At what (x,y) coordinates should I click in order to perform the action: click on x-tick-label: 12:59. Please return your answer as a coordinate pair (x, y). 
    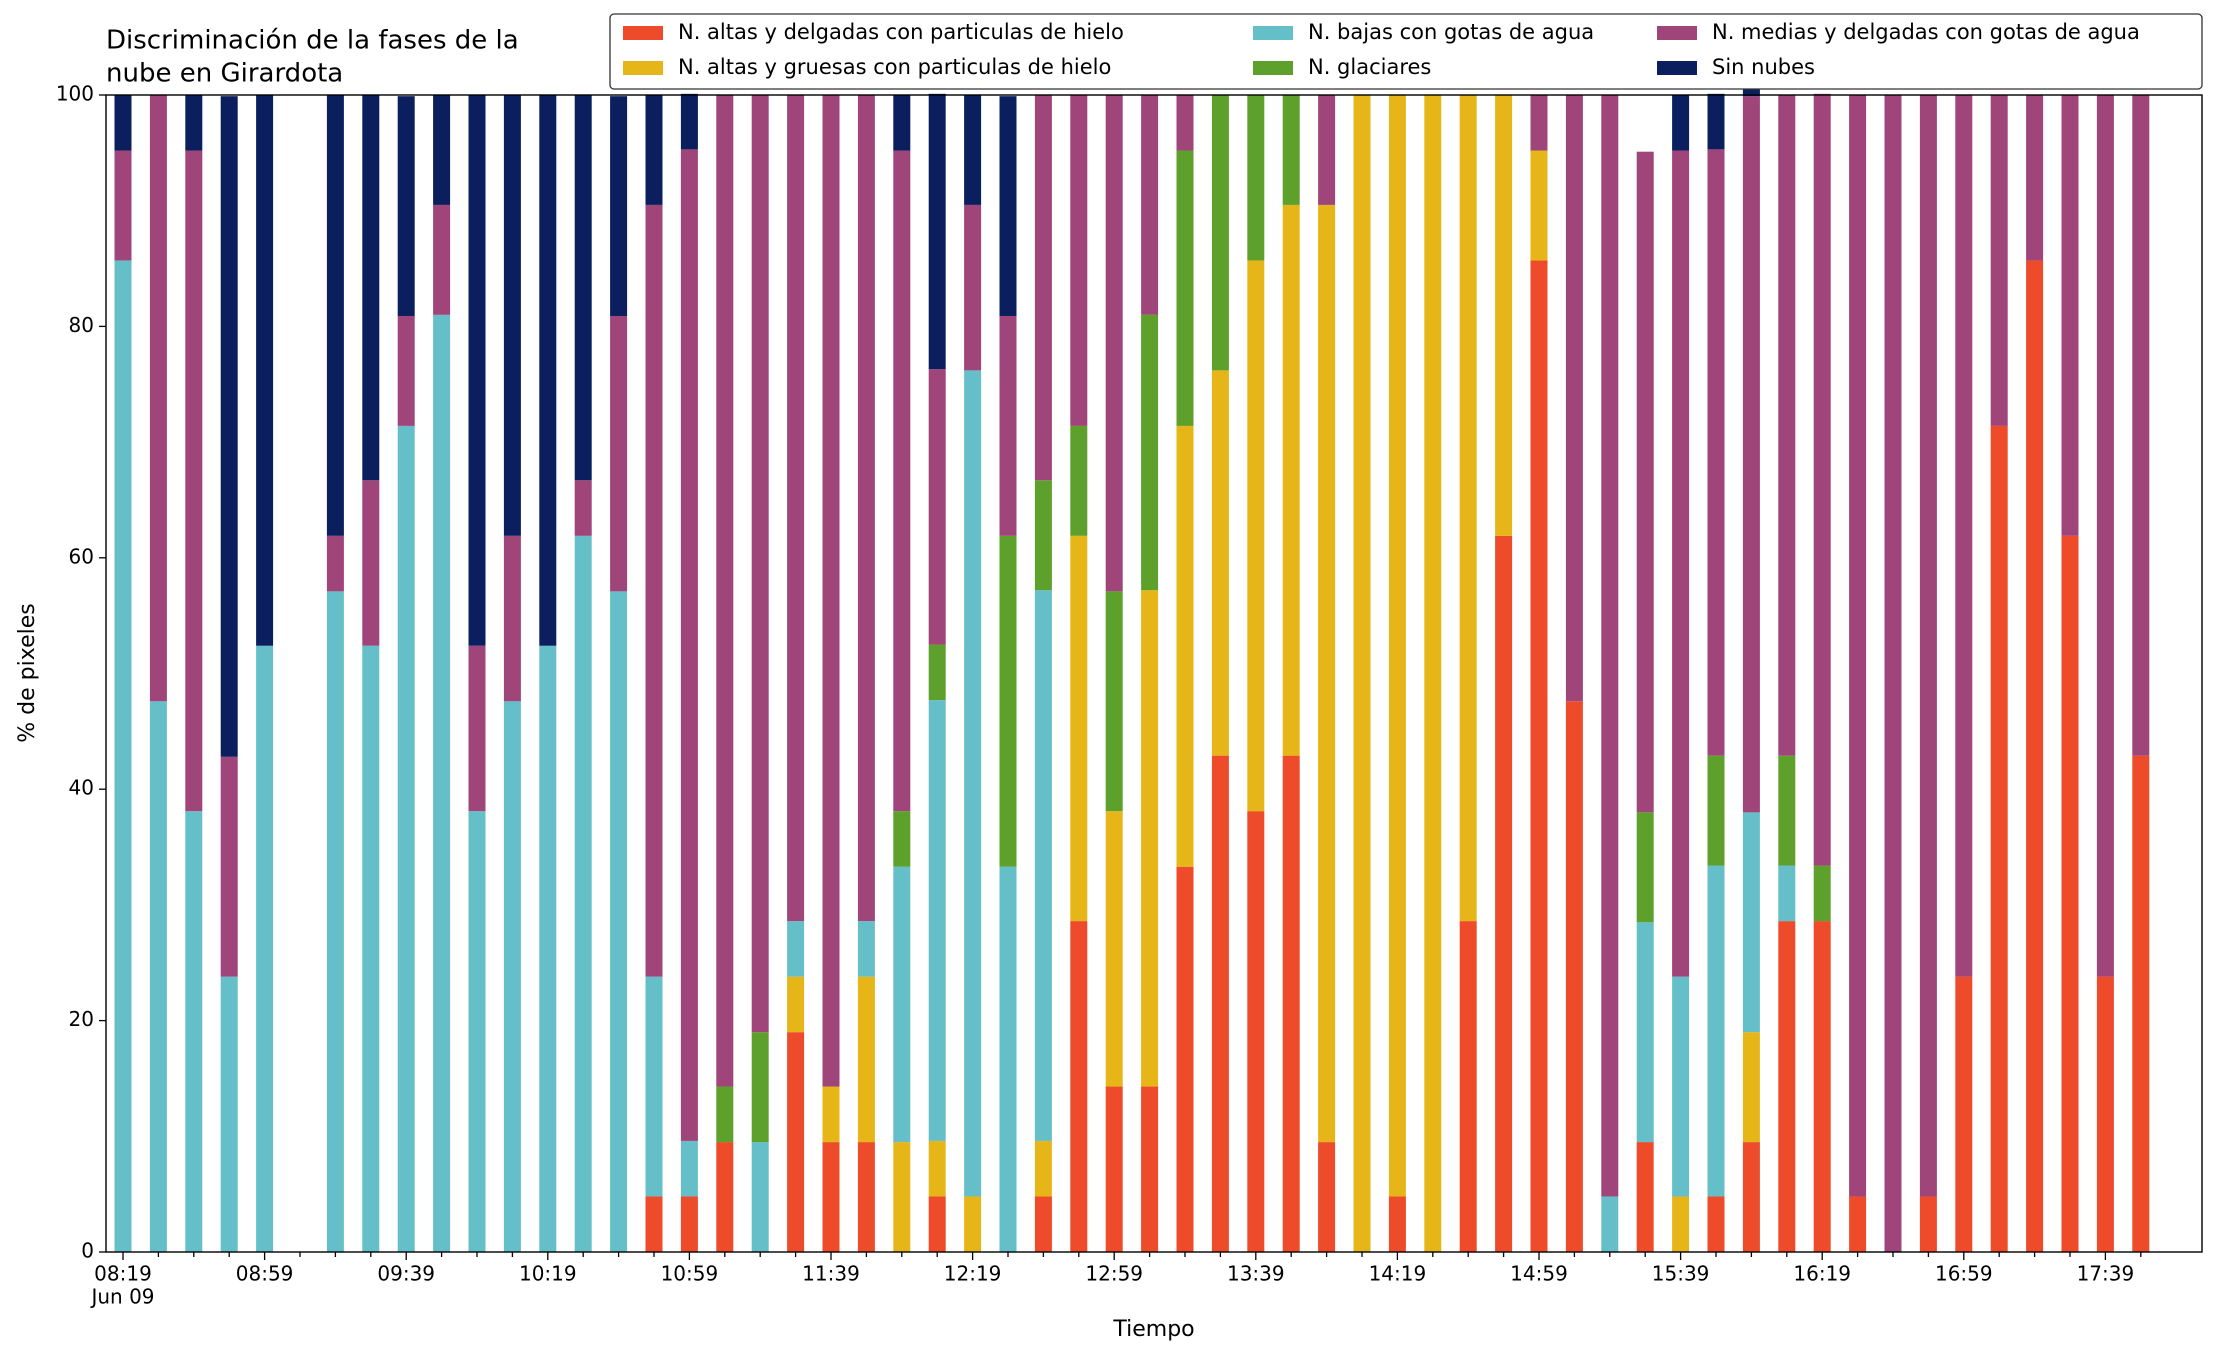
    Looking at the image, I should click on (1114, 1274).